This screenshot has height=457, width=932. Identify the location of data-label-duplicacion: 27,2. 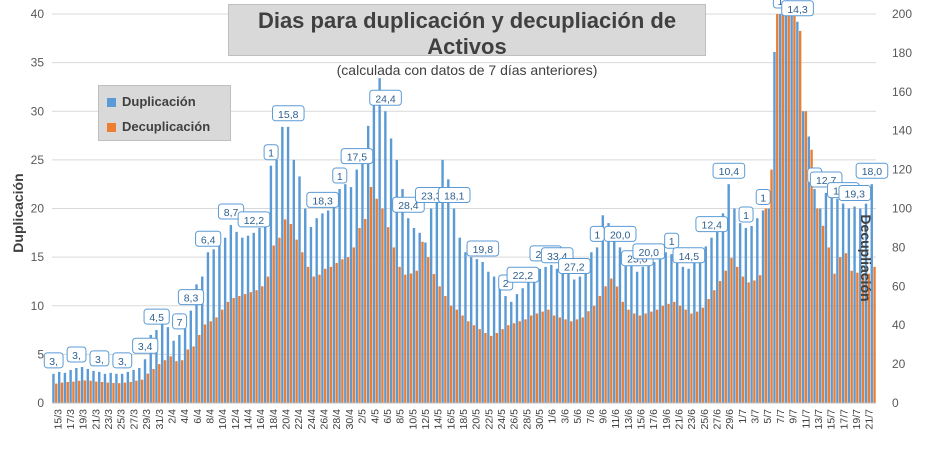
(574, 267).